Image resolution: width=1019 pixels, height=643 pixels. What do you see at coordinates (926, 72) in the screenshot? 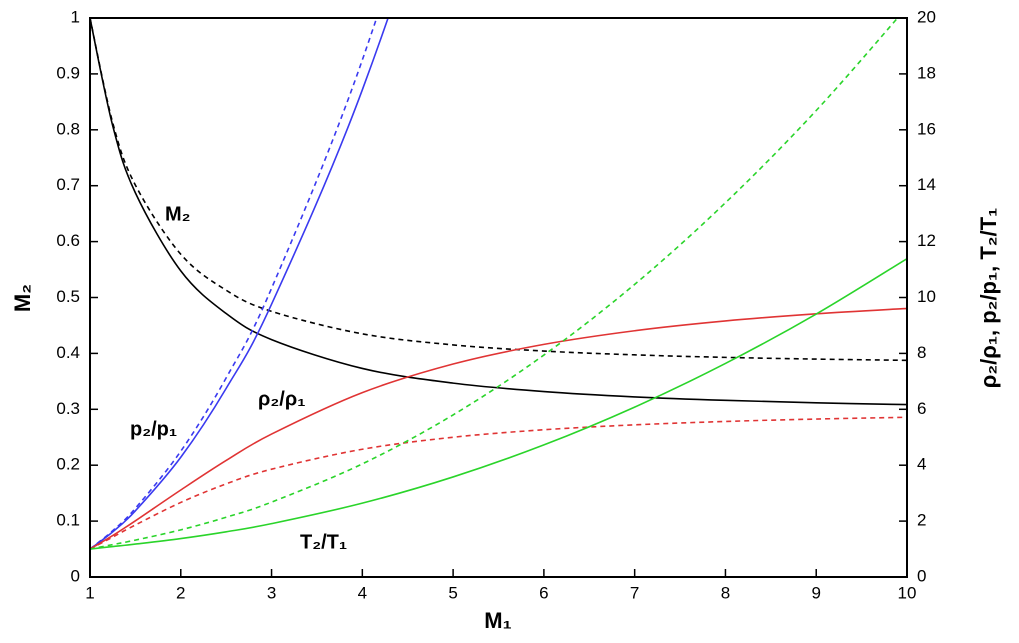
I see `y2-tick-label: 18` at bounding box center [926, 72].